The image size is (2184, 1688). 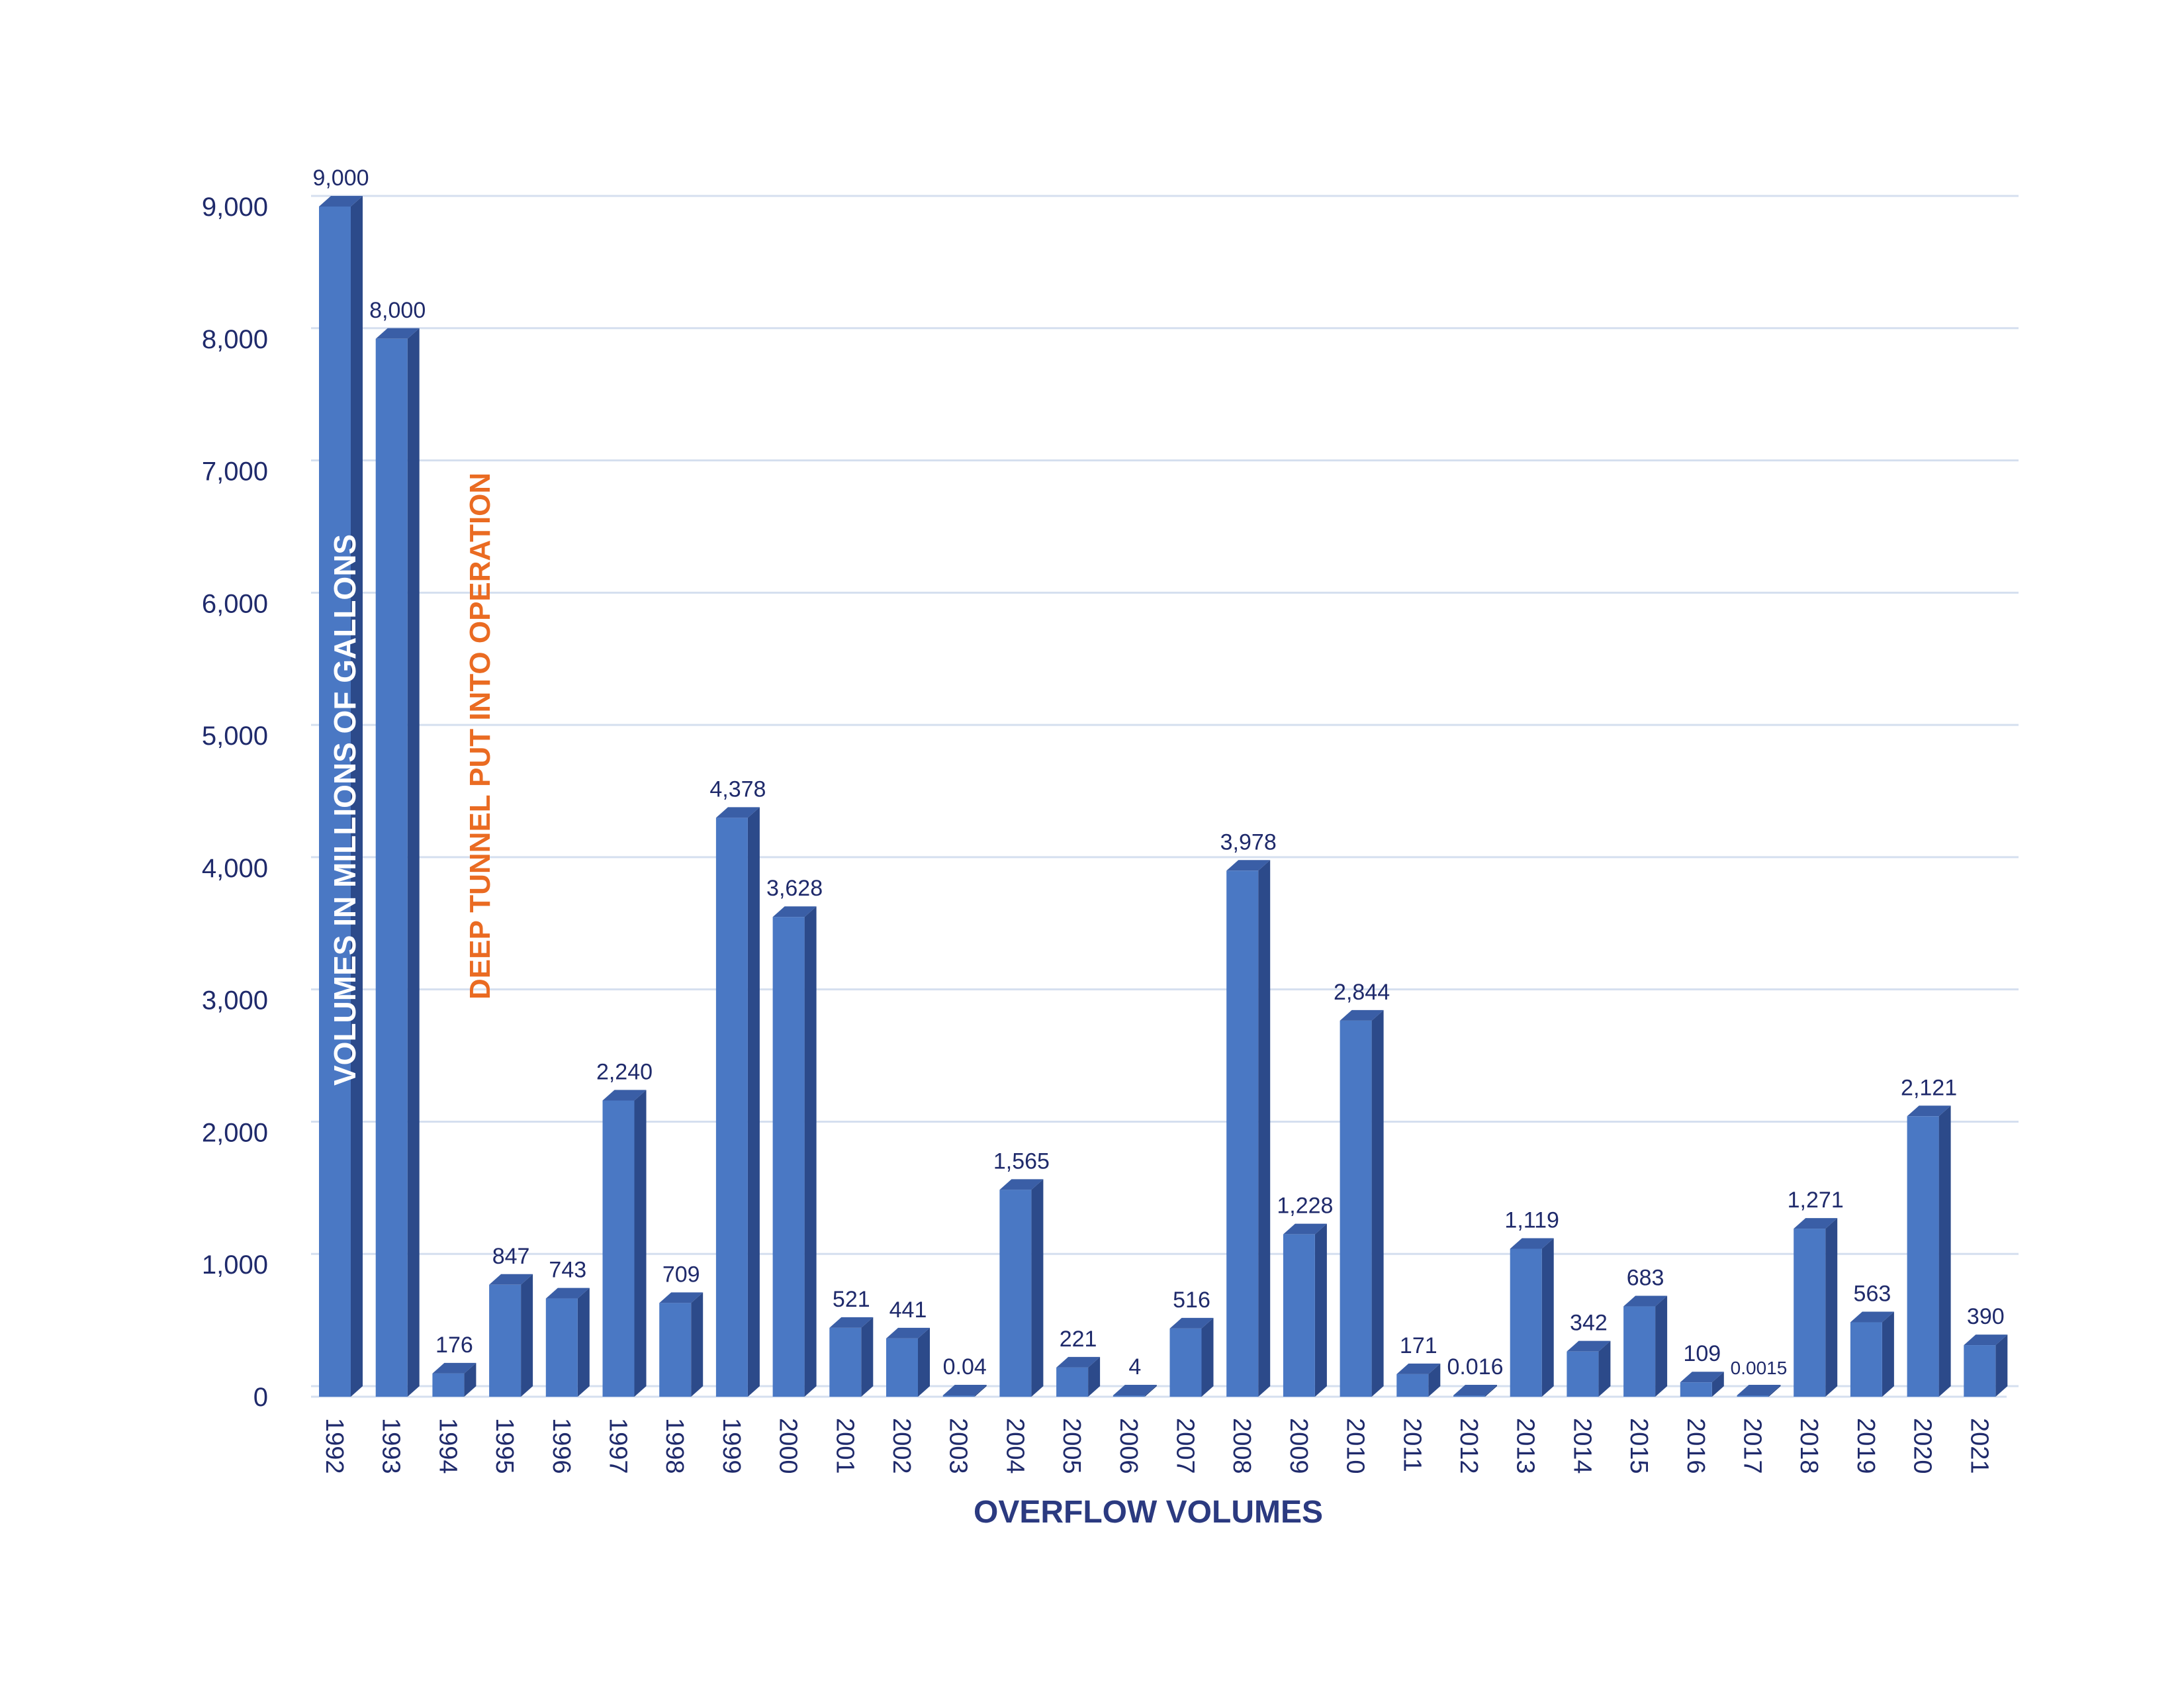 I want to click on bar-1994, so click(x=454, y=1379).